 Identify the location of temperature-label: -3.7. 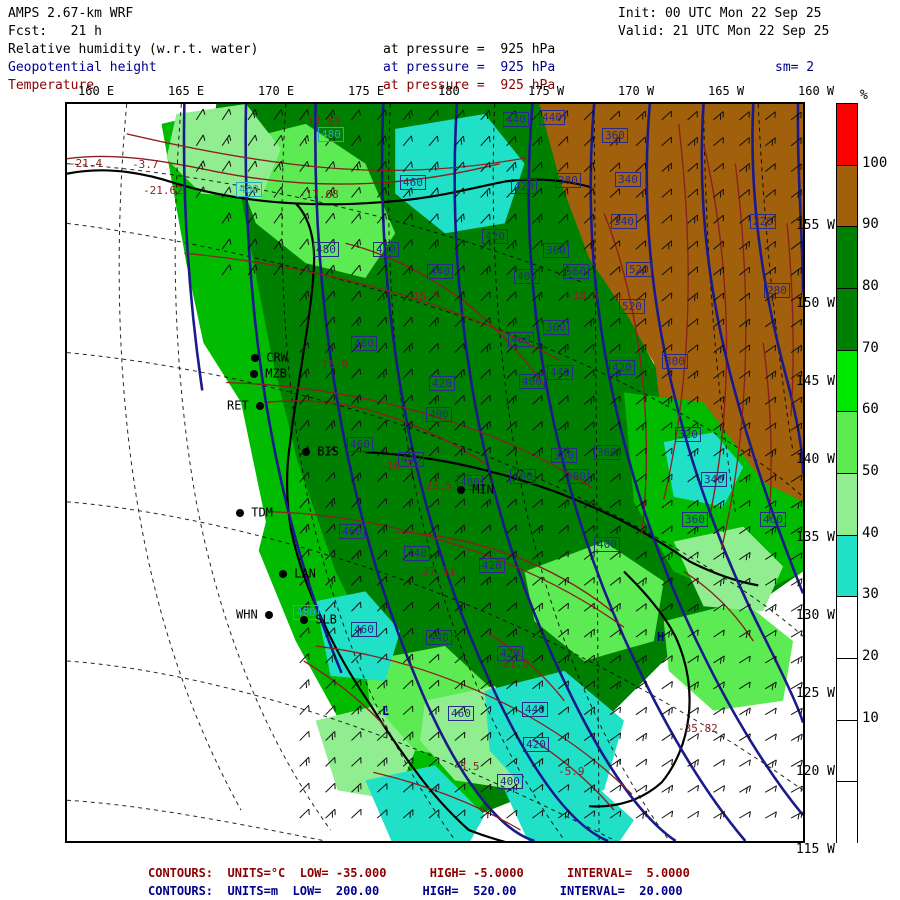
(145, 164).